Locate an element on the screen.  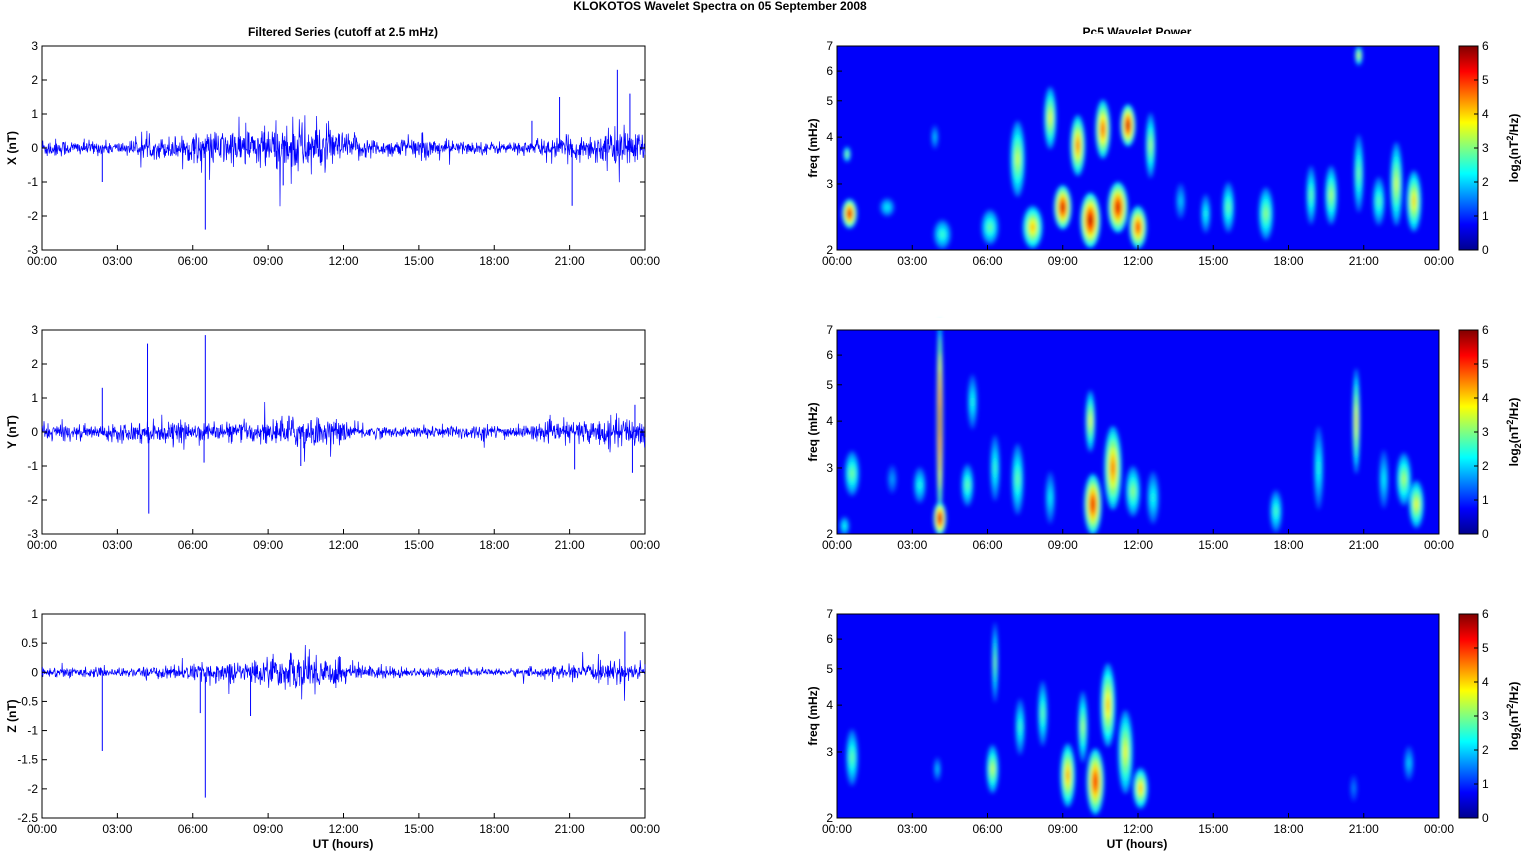
wavelet-xtick-label: 15:00 is located at coordinates (1213, 545).